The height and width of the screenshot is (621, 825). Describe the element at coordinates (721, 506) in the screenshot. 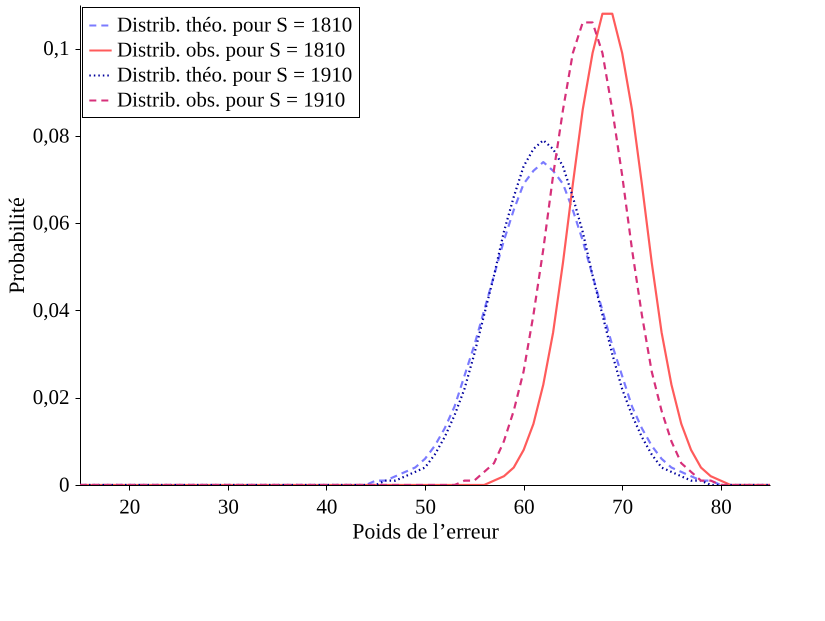

I see `x-tick-label: 80` at that location.